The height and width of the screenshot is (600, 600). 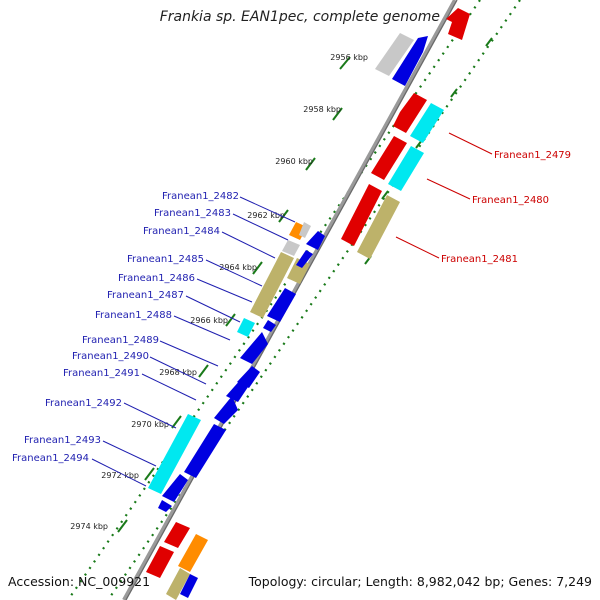 What do you see at coordinates (394, 54) in the screenshot?
I see `gene-gray-top` at bounding box center [394, 54].